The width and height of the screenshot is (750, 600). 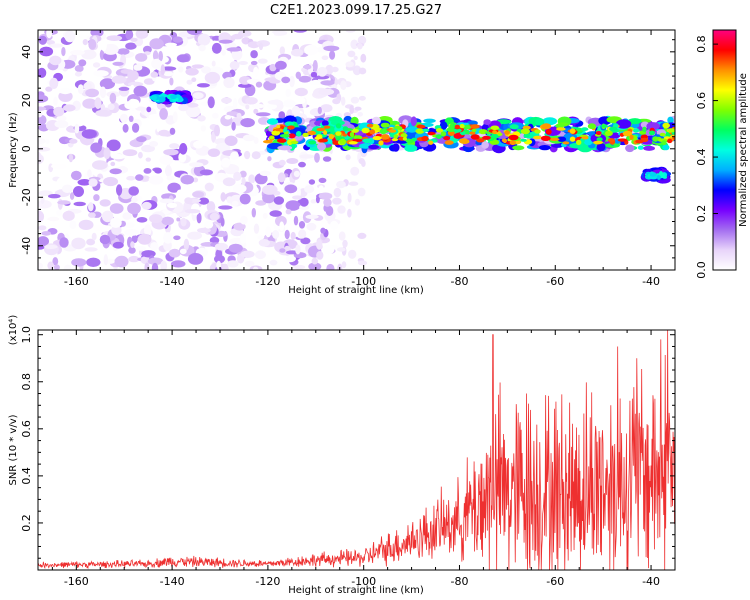 I want to click on y-tick-label: 1.0, so click(x=26, y=335).